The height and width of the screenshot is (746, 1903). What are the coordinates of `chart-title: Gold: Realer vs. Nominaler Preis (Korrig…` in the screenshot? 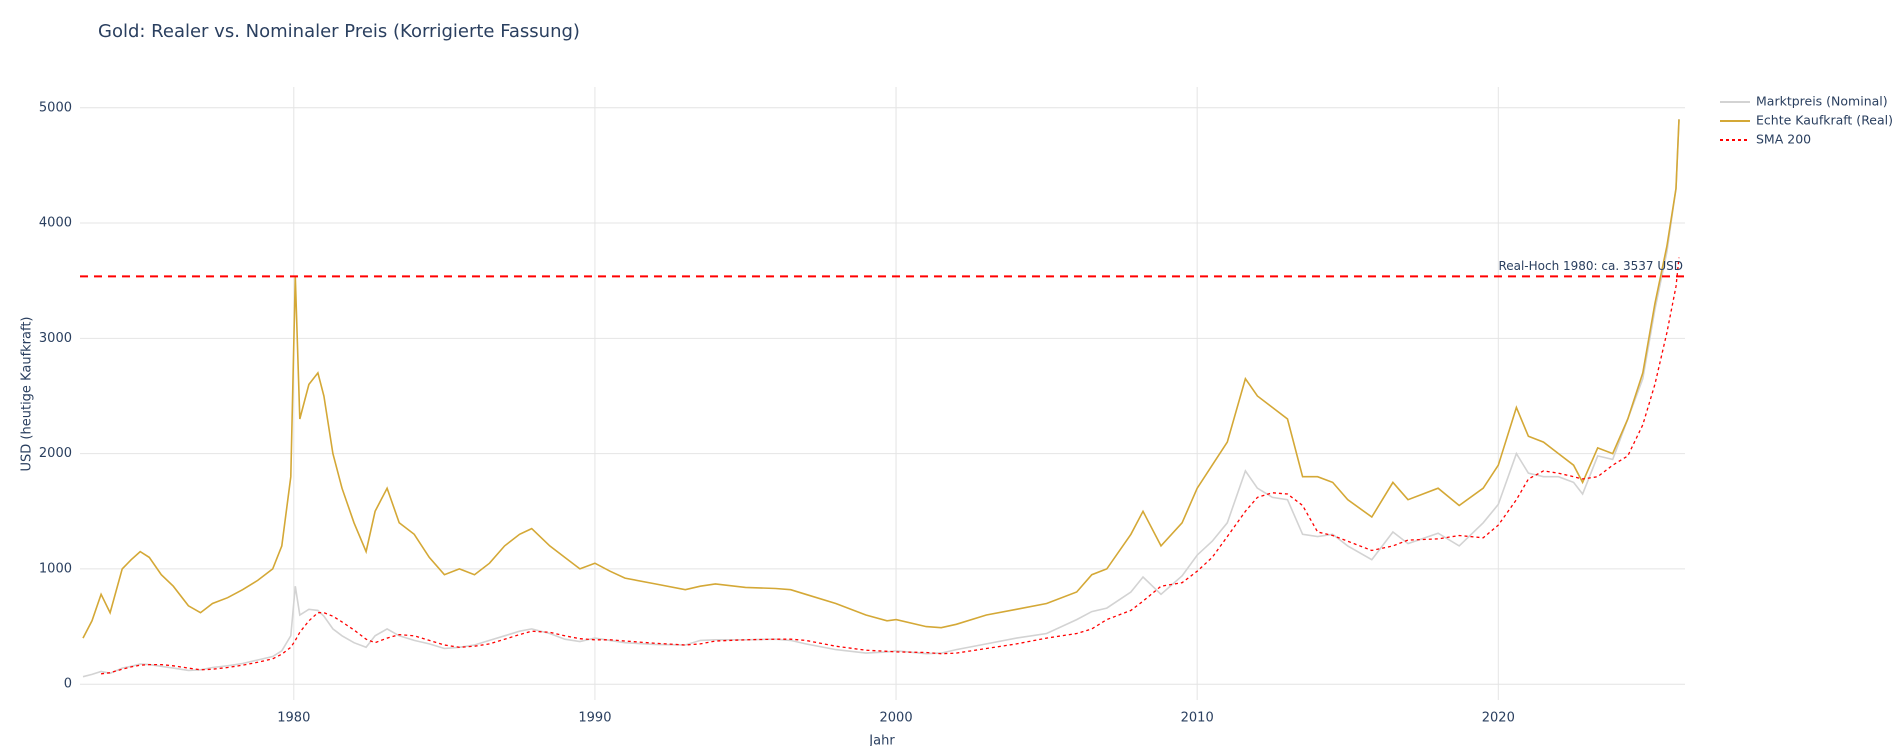 It's located at (339, 31).